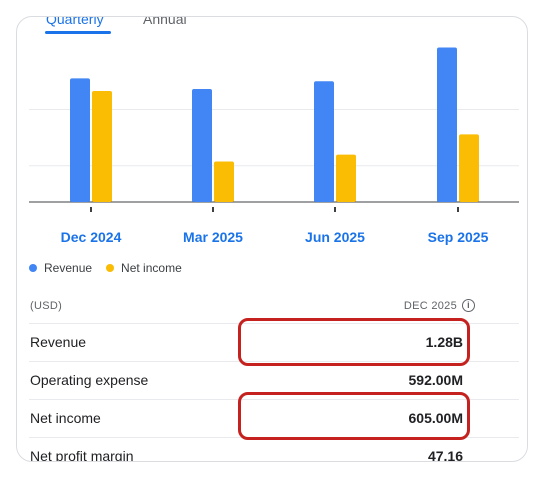  What do you see at coordinates (430, 306) in the screenshot?
I see `period-column-header: DEC 2025` at bounding box center [430, 306].